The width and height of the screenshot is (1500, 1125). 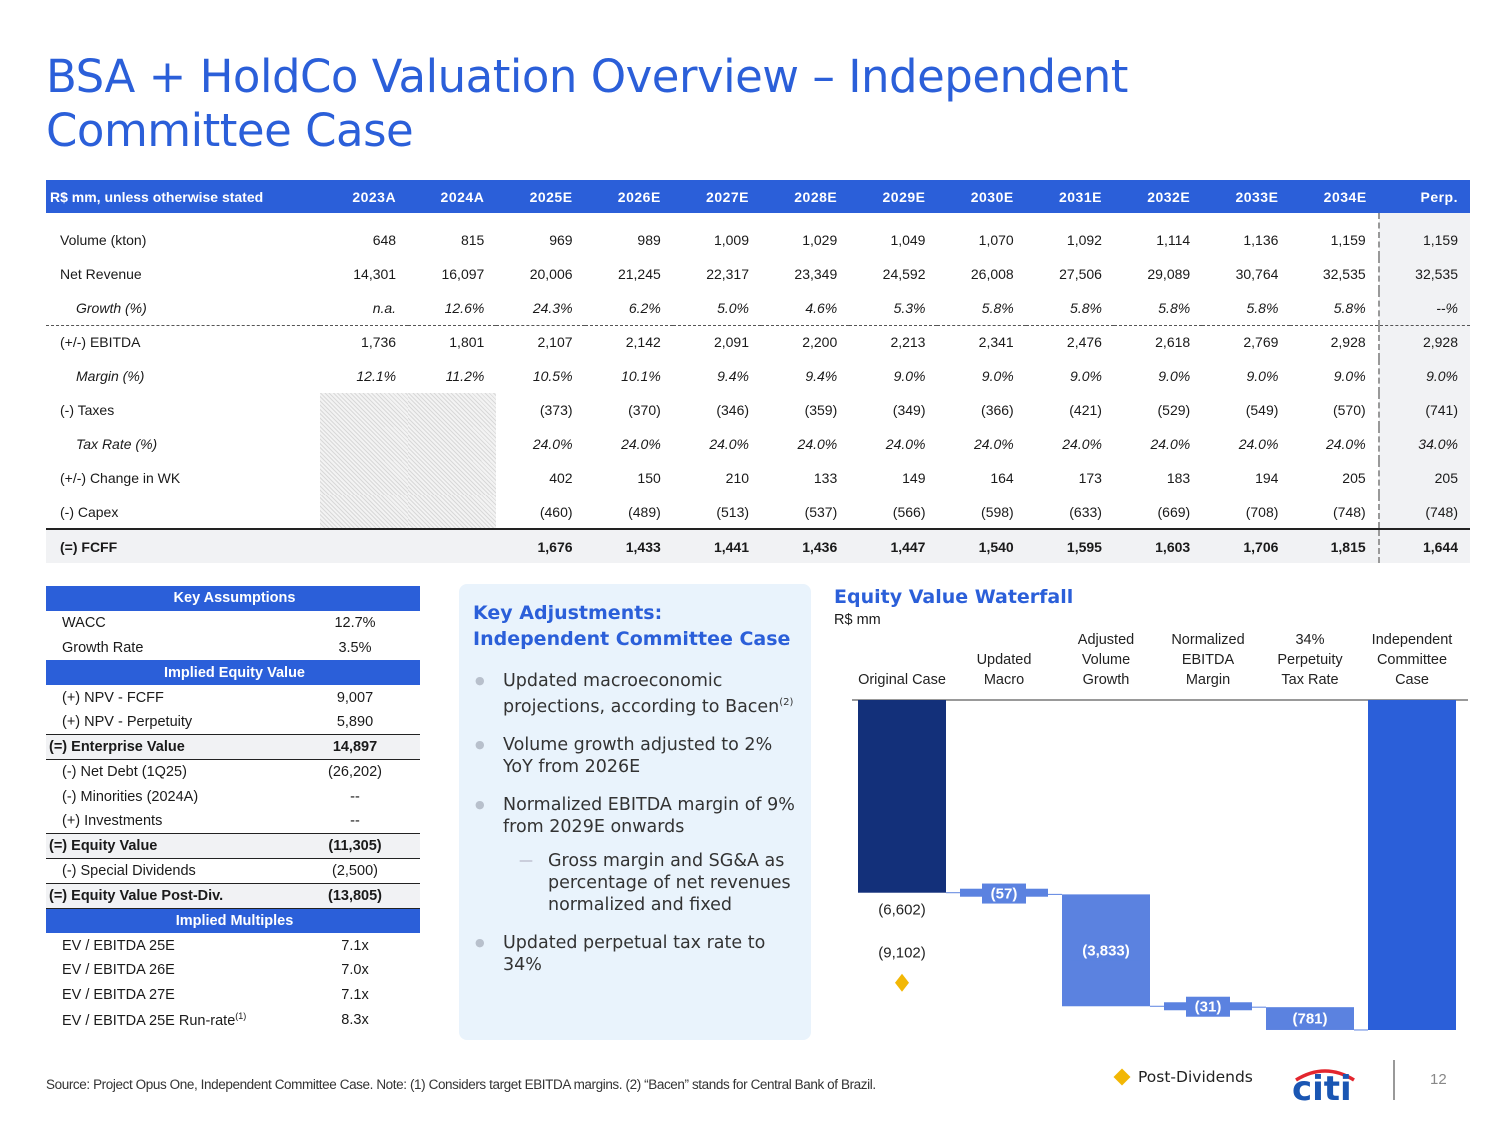 I want to click on perp-cell: 1,159, so click(x=1423, y=235).